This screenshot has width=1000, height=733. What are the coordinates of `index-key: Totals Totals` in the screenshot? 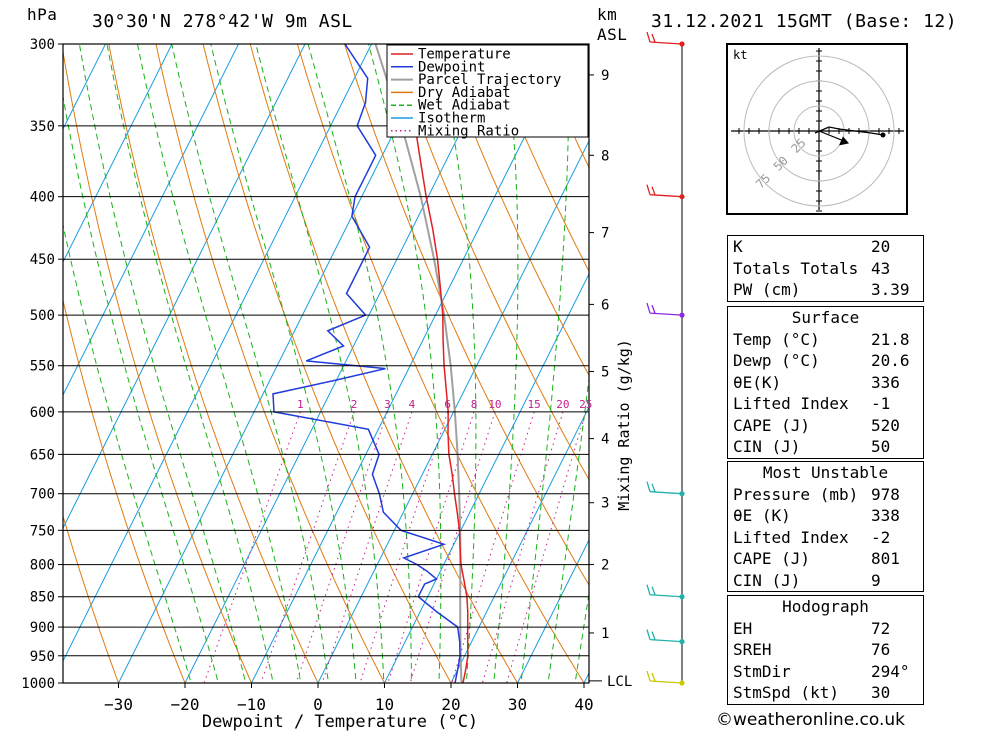 It's located at (796, 268).